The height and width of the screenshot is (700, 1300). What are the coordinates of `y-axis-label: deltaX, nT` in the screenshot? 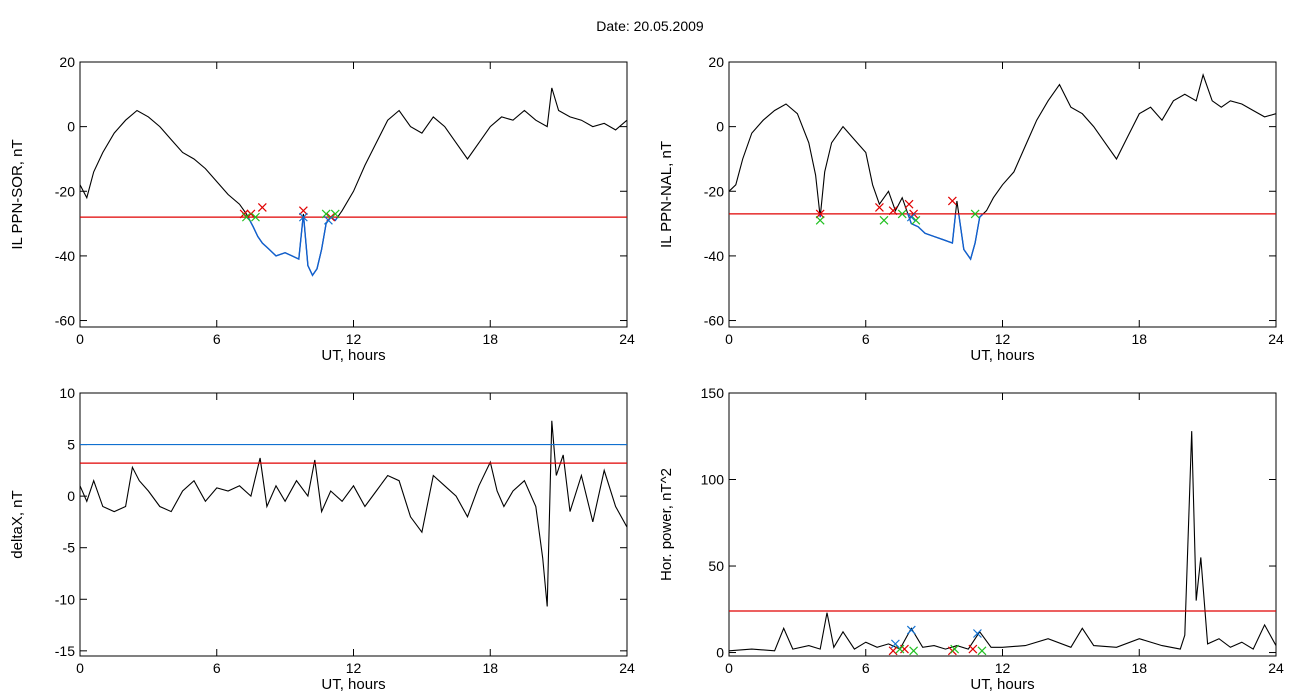 It's located at (17, 524).